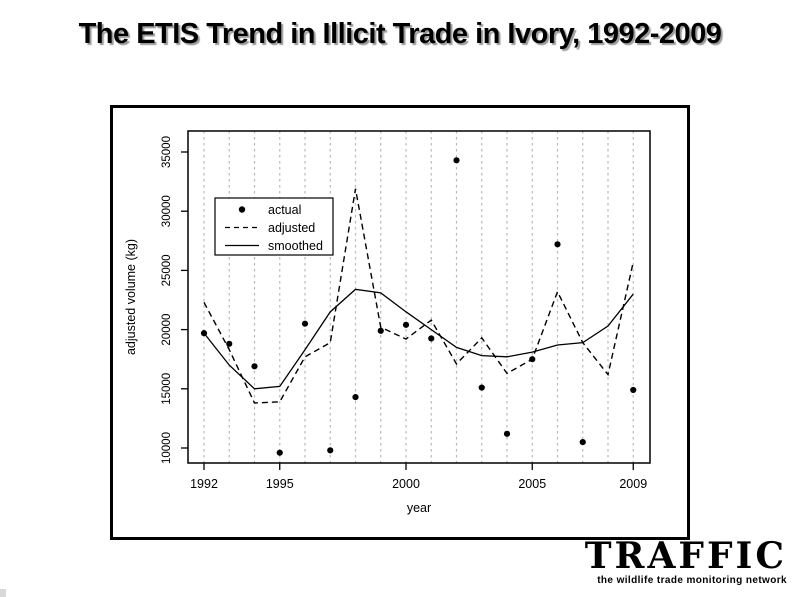 Image resolution: width=800 pixels, height=597 pixels. I want to click on series-smoothed, so click(418, 339).